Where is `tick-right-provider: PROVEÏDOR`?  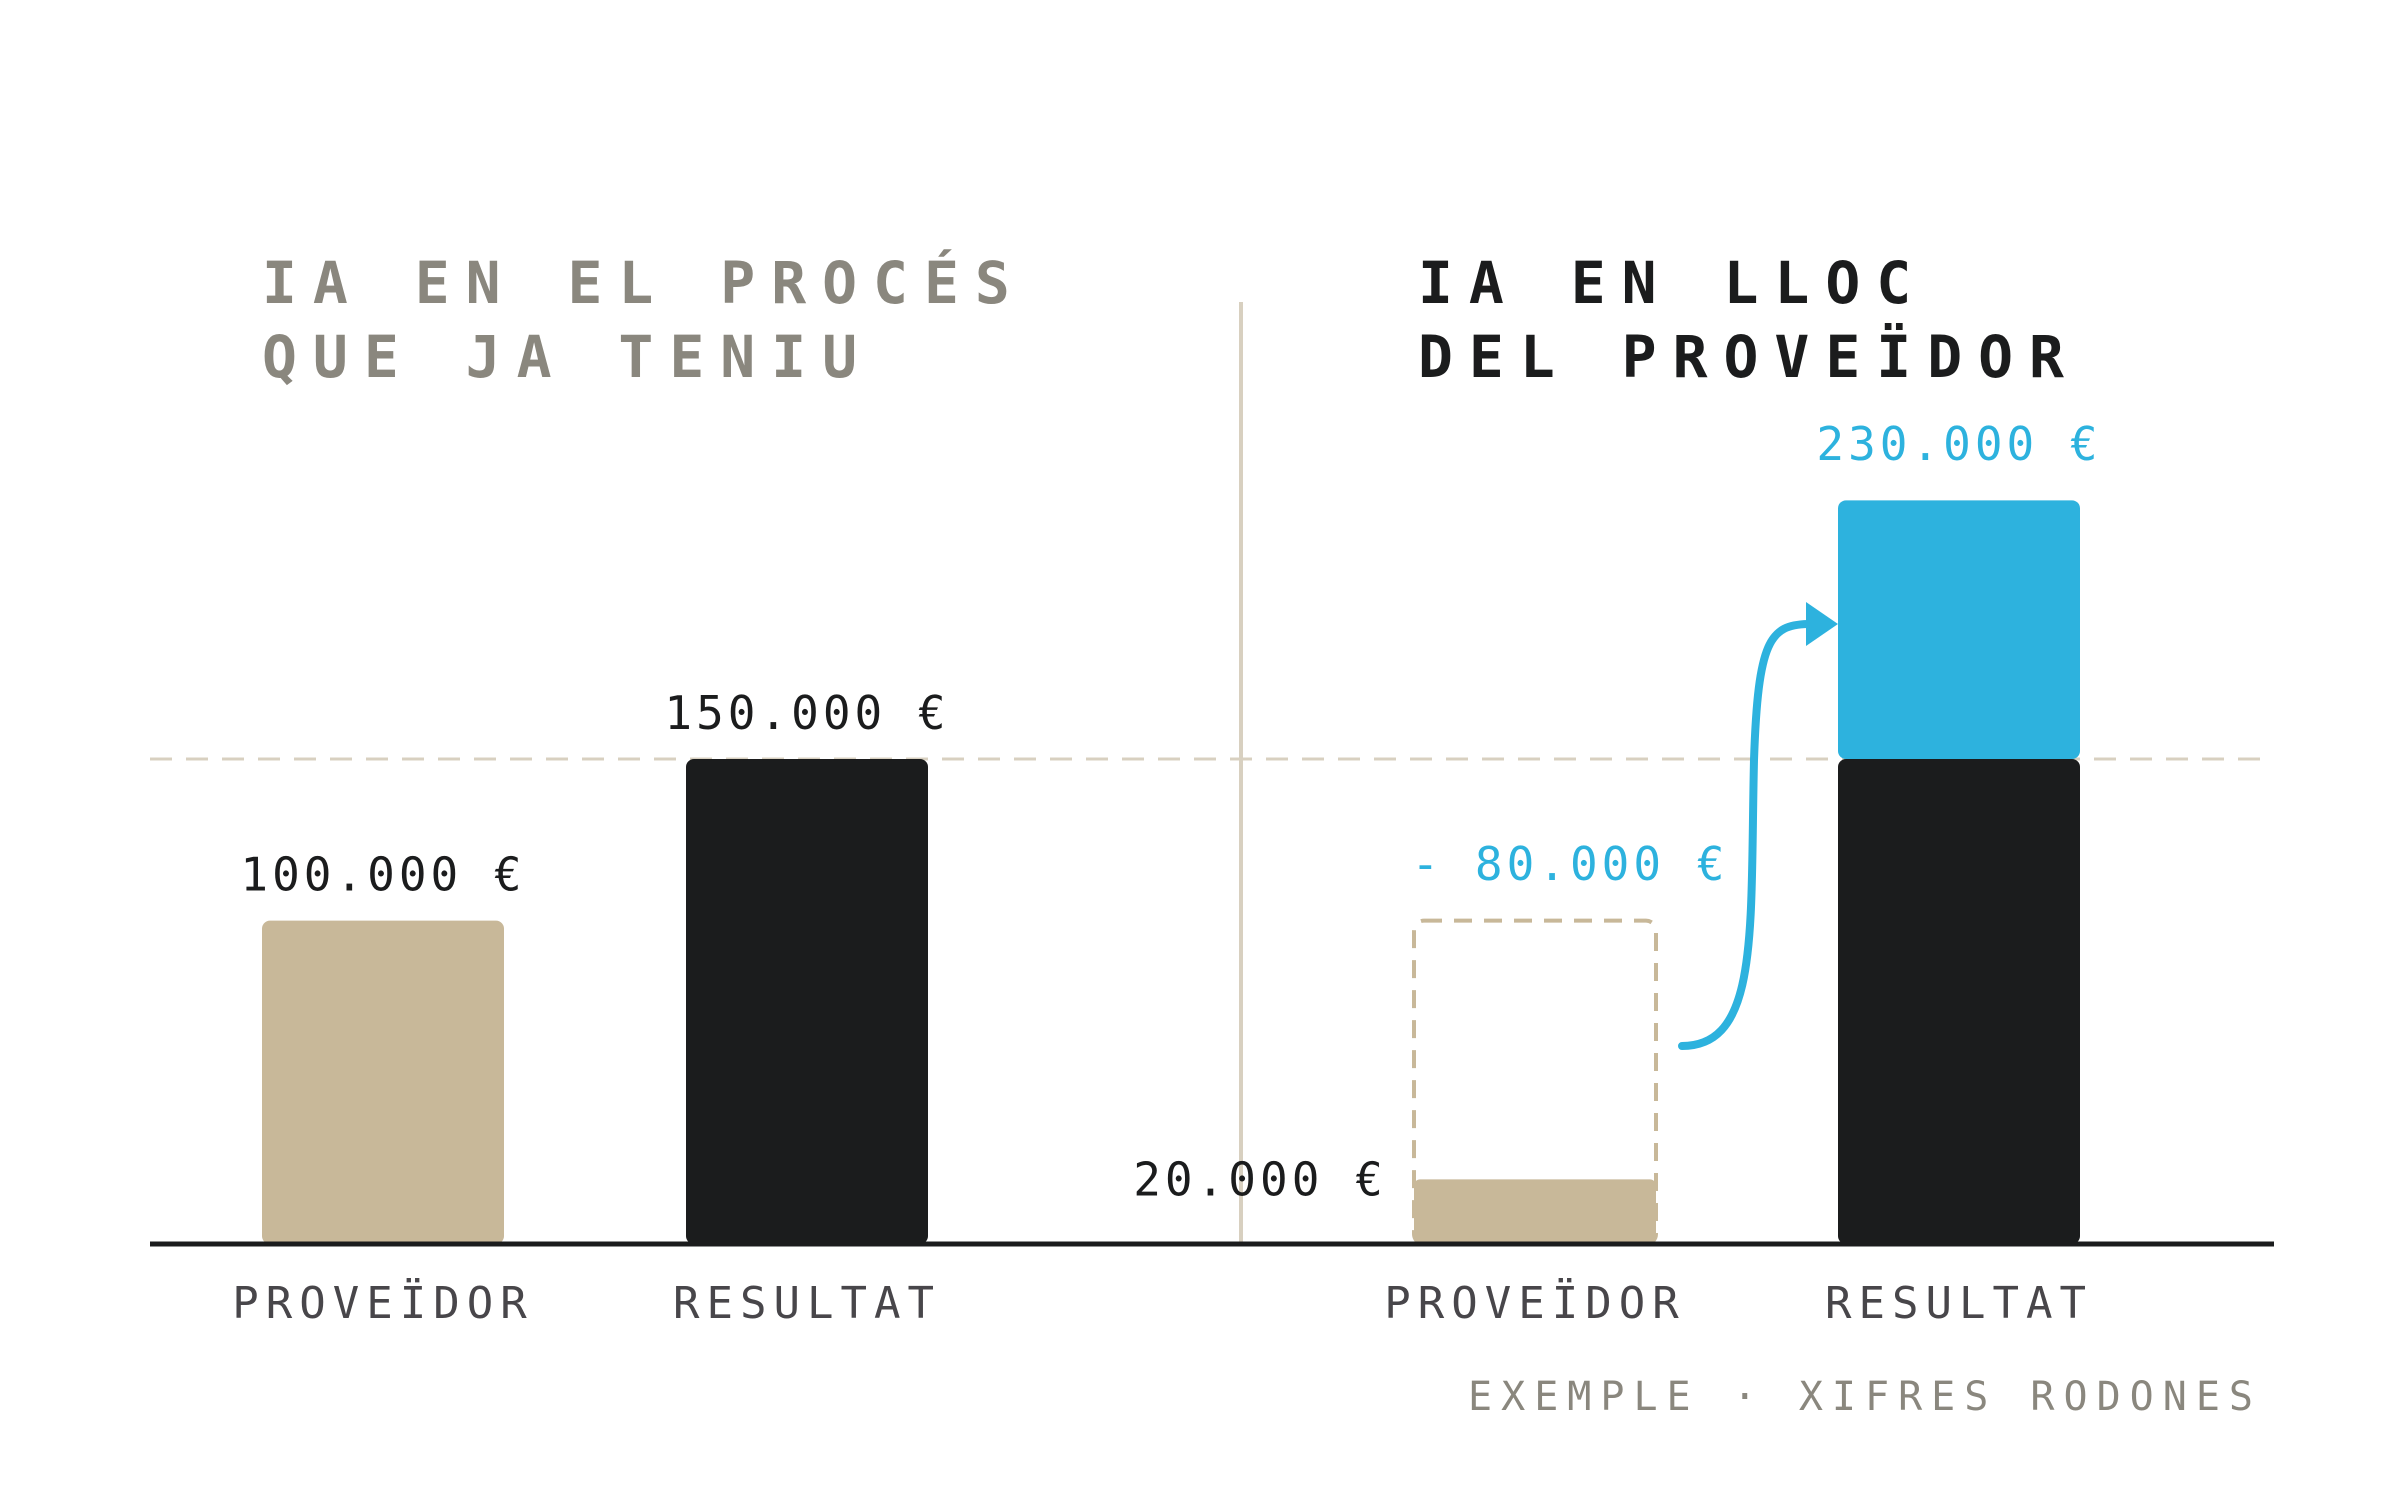
tick-right-provider: PROVEÏDOR is located at coordinates (1534, 1303).